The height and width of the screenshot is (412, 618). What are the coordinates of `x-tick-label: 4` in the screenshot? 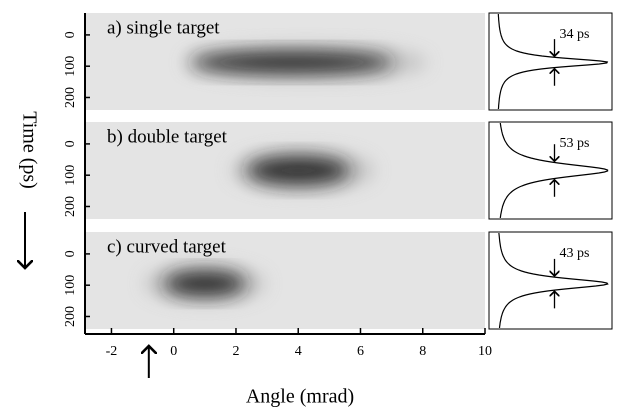 It's located at (298, 351).